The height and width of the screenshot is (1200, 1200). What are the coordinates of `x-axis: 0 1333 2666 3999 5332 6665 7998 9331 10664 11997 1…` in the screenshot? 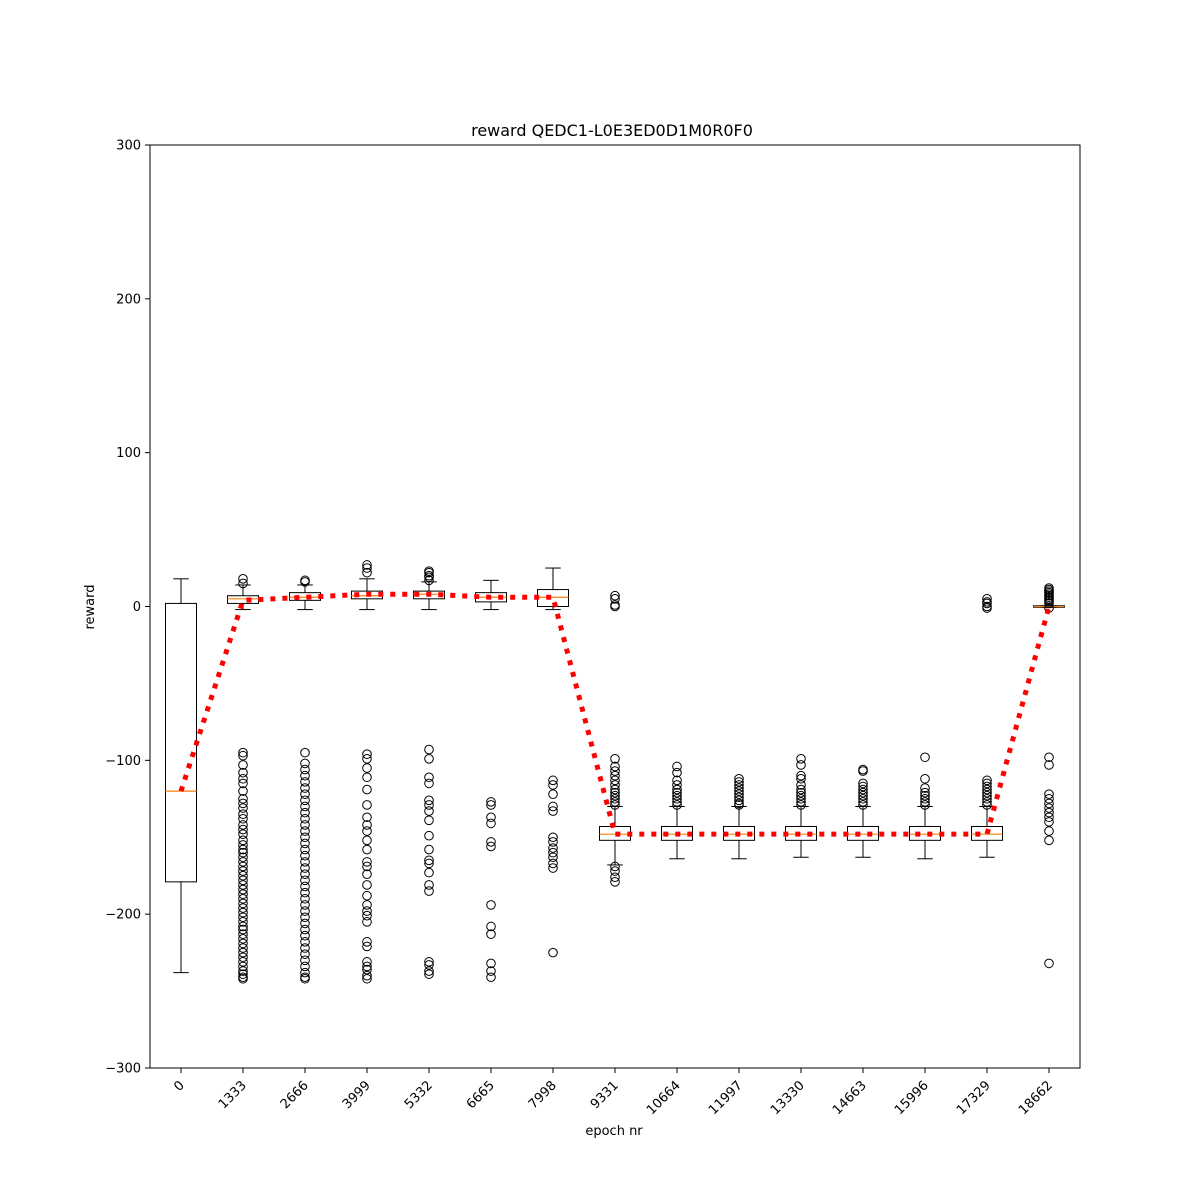 It's located at (613, 1093).